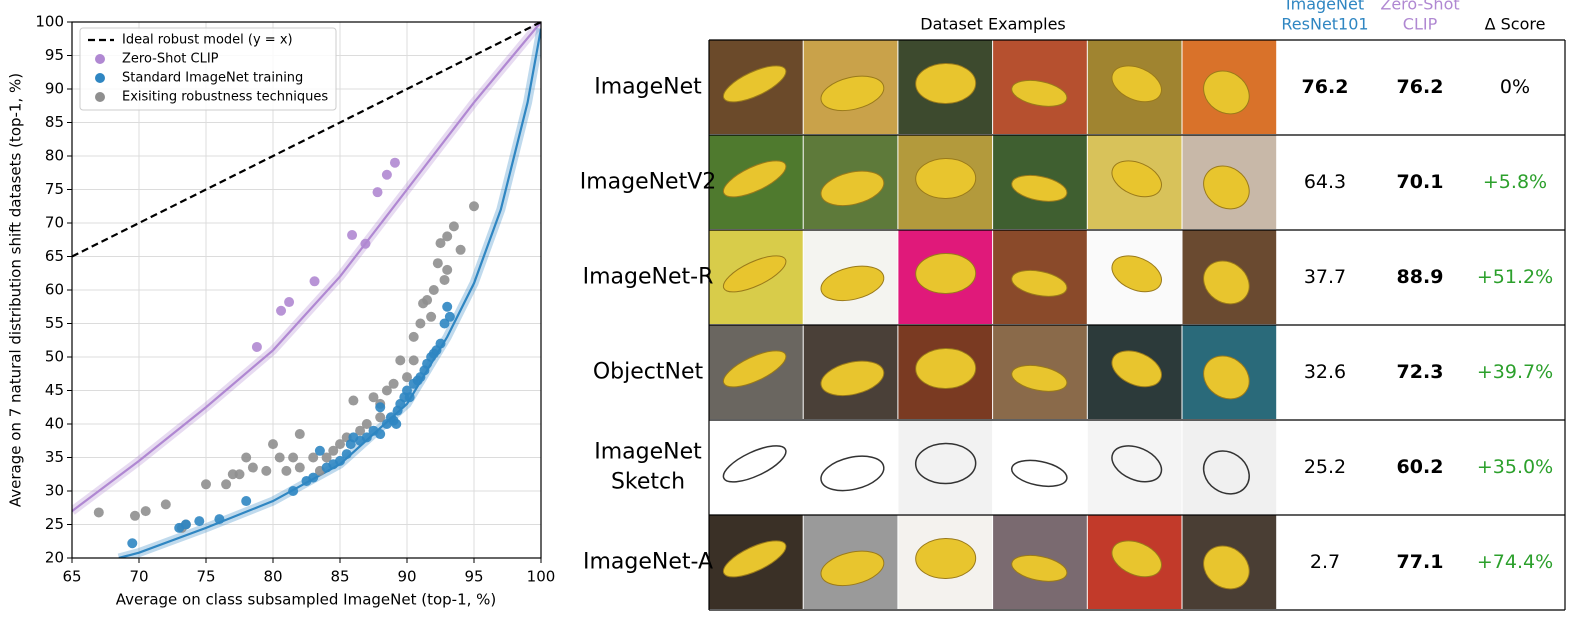 The width and height of the screenshot is (1579, 617). Describe the element at coordinates (54, 323) in the screenshot. I see `y-tick-label: 55` at that location.